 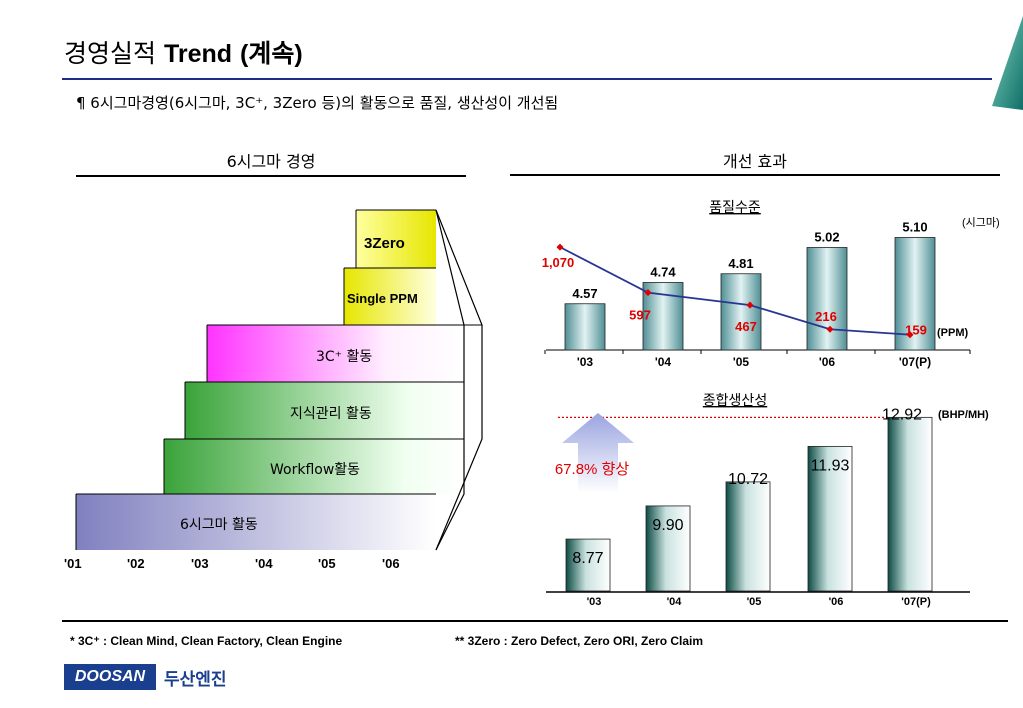 I want to click on company-name: 두산엔진, so click(x=195, y=680).